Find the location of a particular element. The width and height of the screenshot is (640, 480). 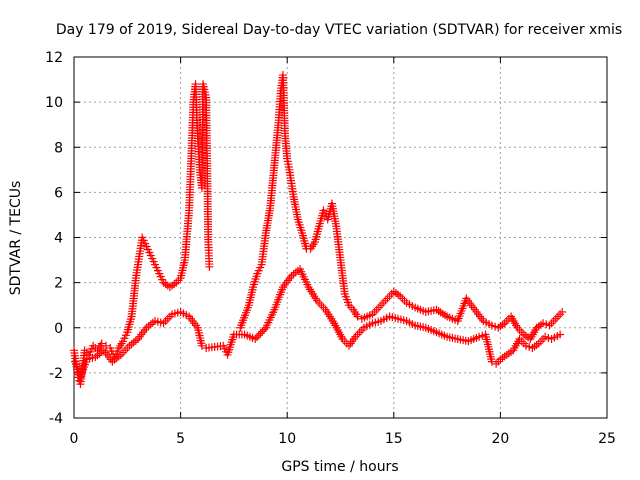

x-tick-label: 10 is located at coordinates (287, 439).